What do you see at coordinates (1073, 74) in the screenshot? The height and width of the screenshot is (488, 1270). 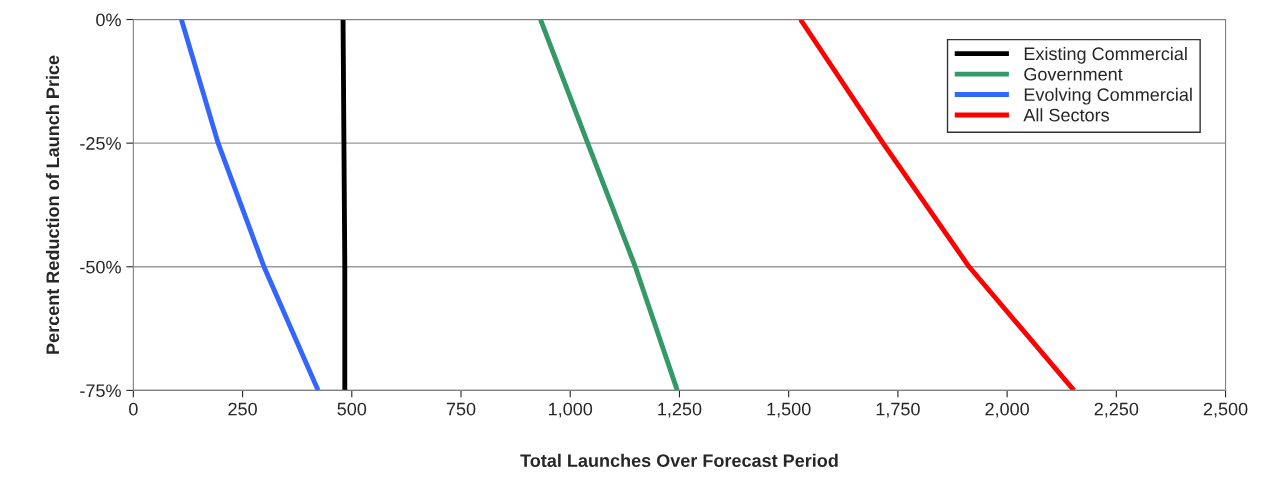 I see `legend-label: Government` at bounding box center [1073, 74].